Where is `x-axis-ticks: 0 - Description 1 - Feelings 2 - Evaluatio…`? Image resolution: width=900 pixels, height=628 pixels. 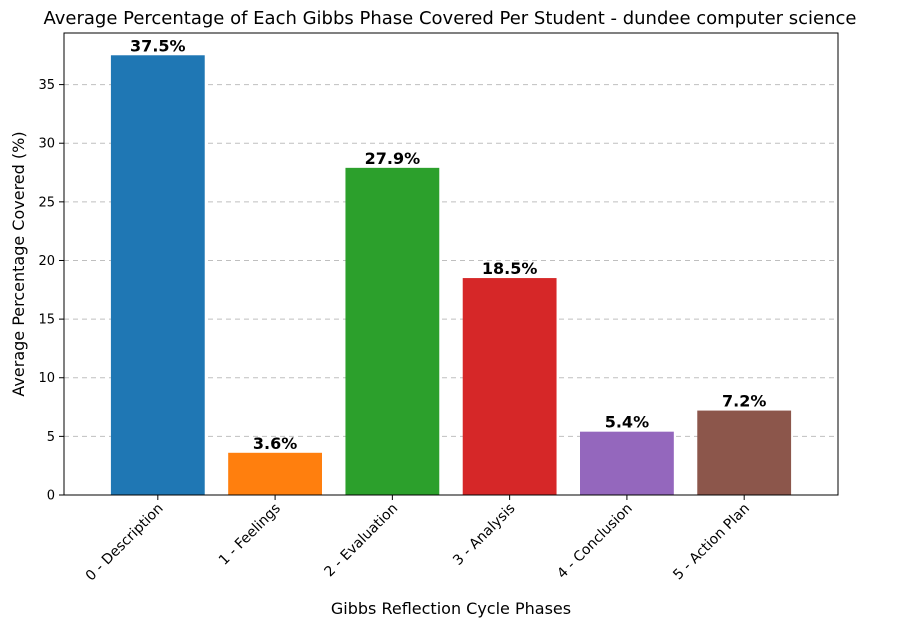 x-axis-ticks: 0 - Description 1 - Feelings 2 - Evaluatio… is located at coordinates (418, 539).